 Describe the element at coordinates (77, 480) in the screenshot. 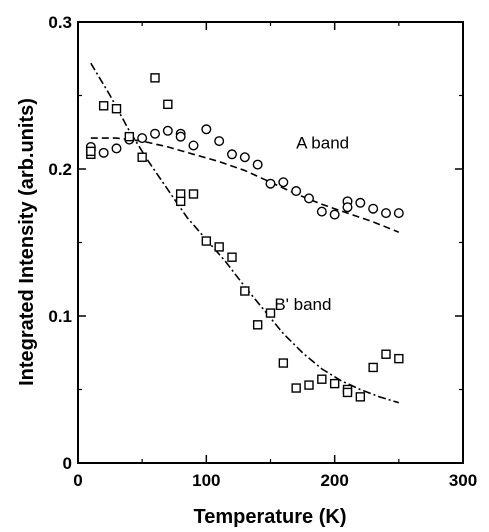

I see `x-tick-label: 0` at that location.